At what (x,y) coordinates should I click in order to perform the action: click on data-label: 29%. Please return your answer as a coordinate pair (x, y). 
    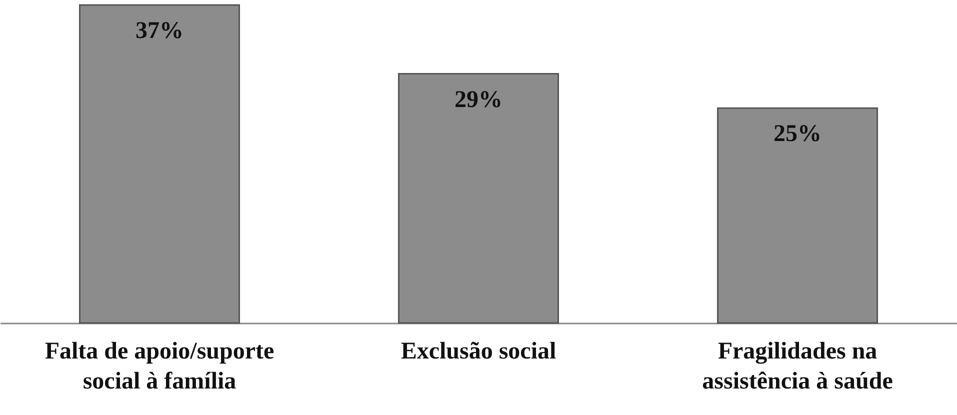
    Looking at the image, I should click on (478, 99).